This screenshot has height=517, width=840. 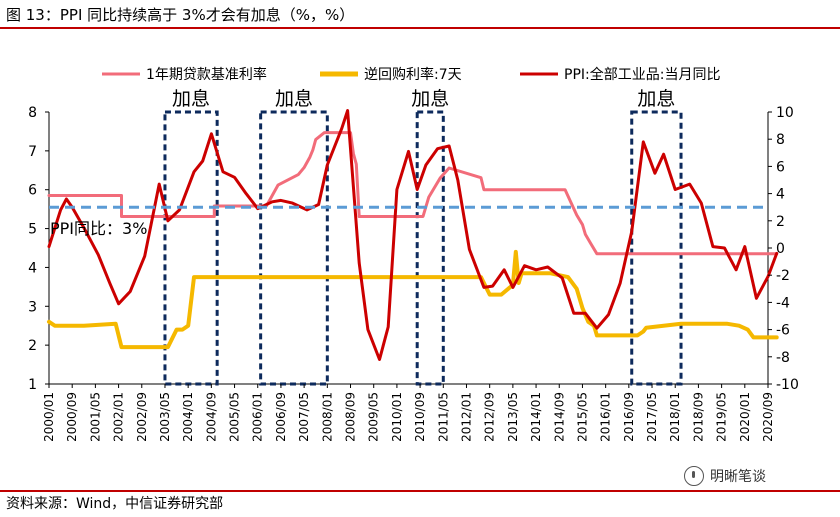 What do you see at coordinates (420, 28) in the screenshot?
I see `header-divider` at bounding box center [420, 28].